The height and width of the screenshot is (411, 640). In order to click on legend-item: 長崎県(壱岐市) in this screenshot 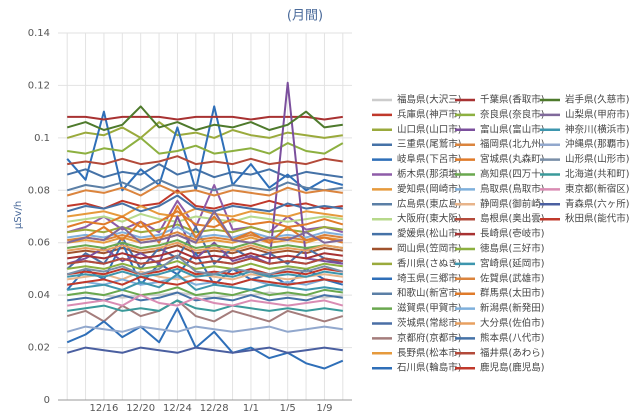, I will do `click(499, 234)`.